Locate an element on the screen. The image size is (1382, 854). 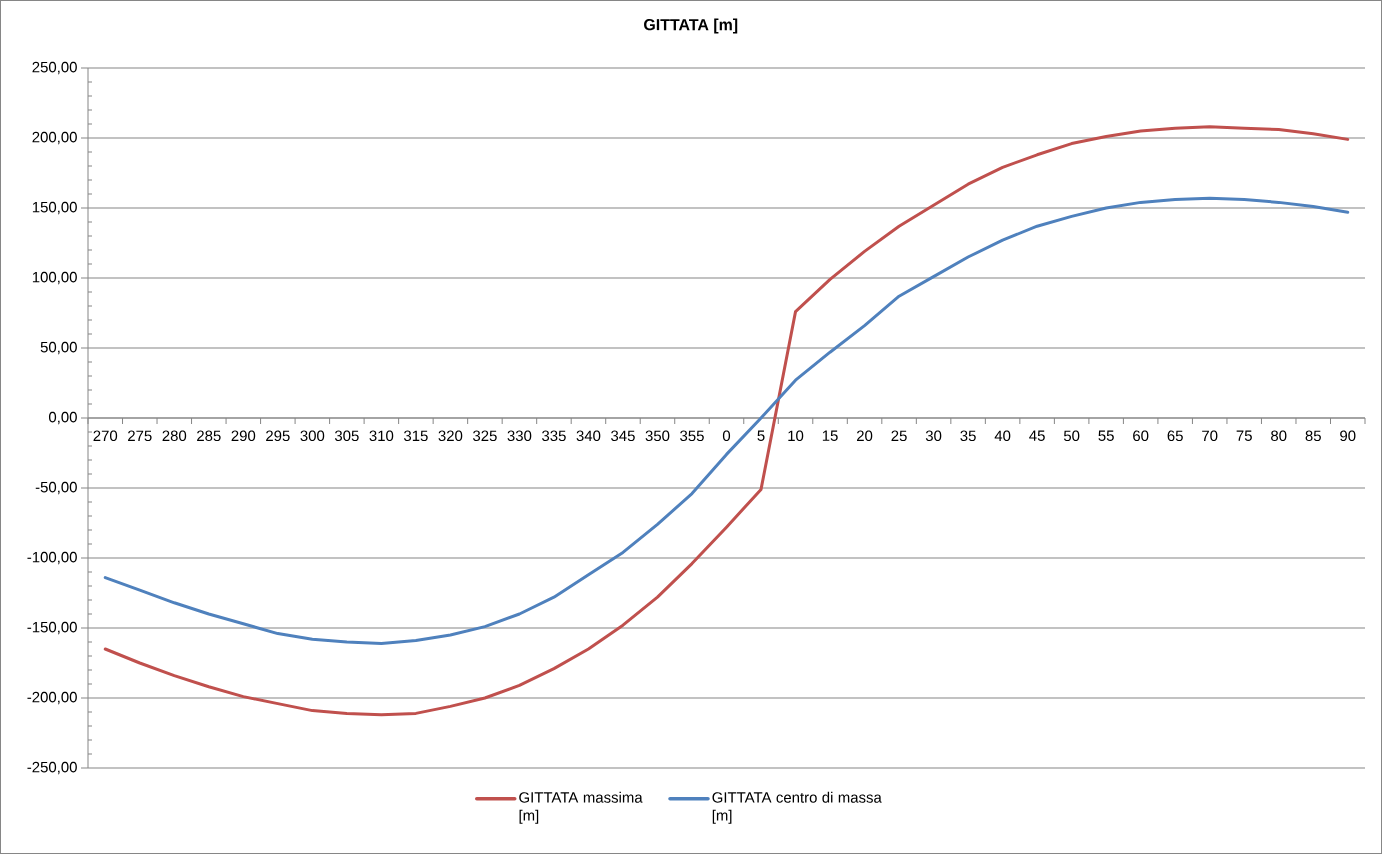
x-tick-label: 325 is located at coordinates (485, 436).